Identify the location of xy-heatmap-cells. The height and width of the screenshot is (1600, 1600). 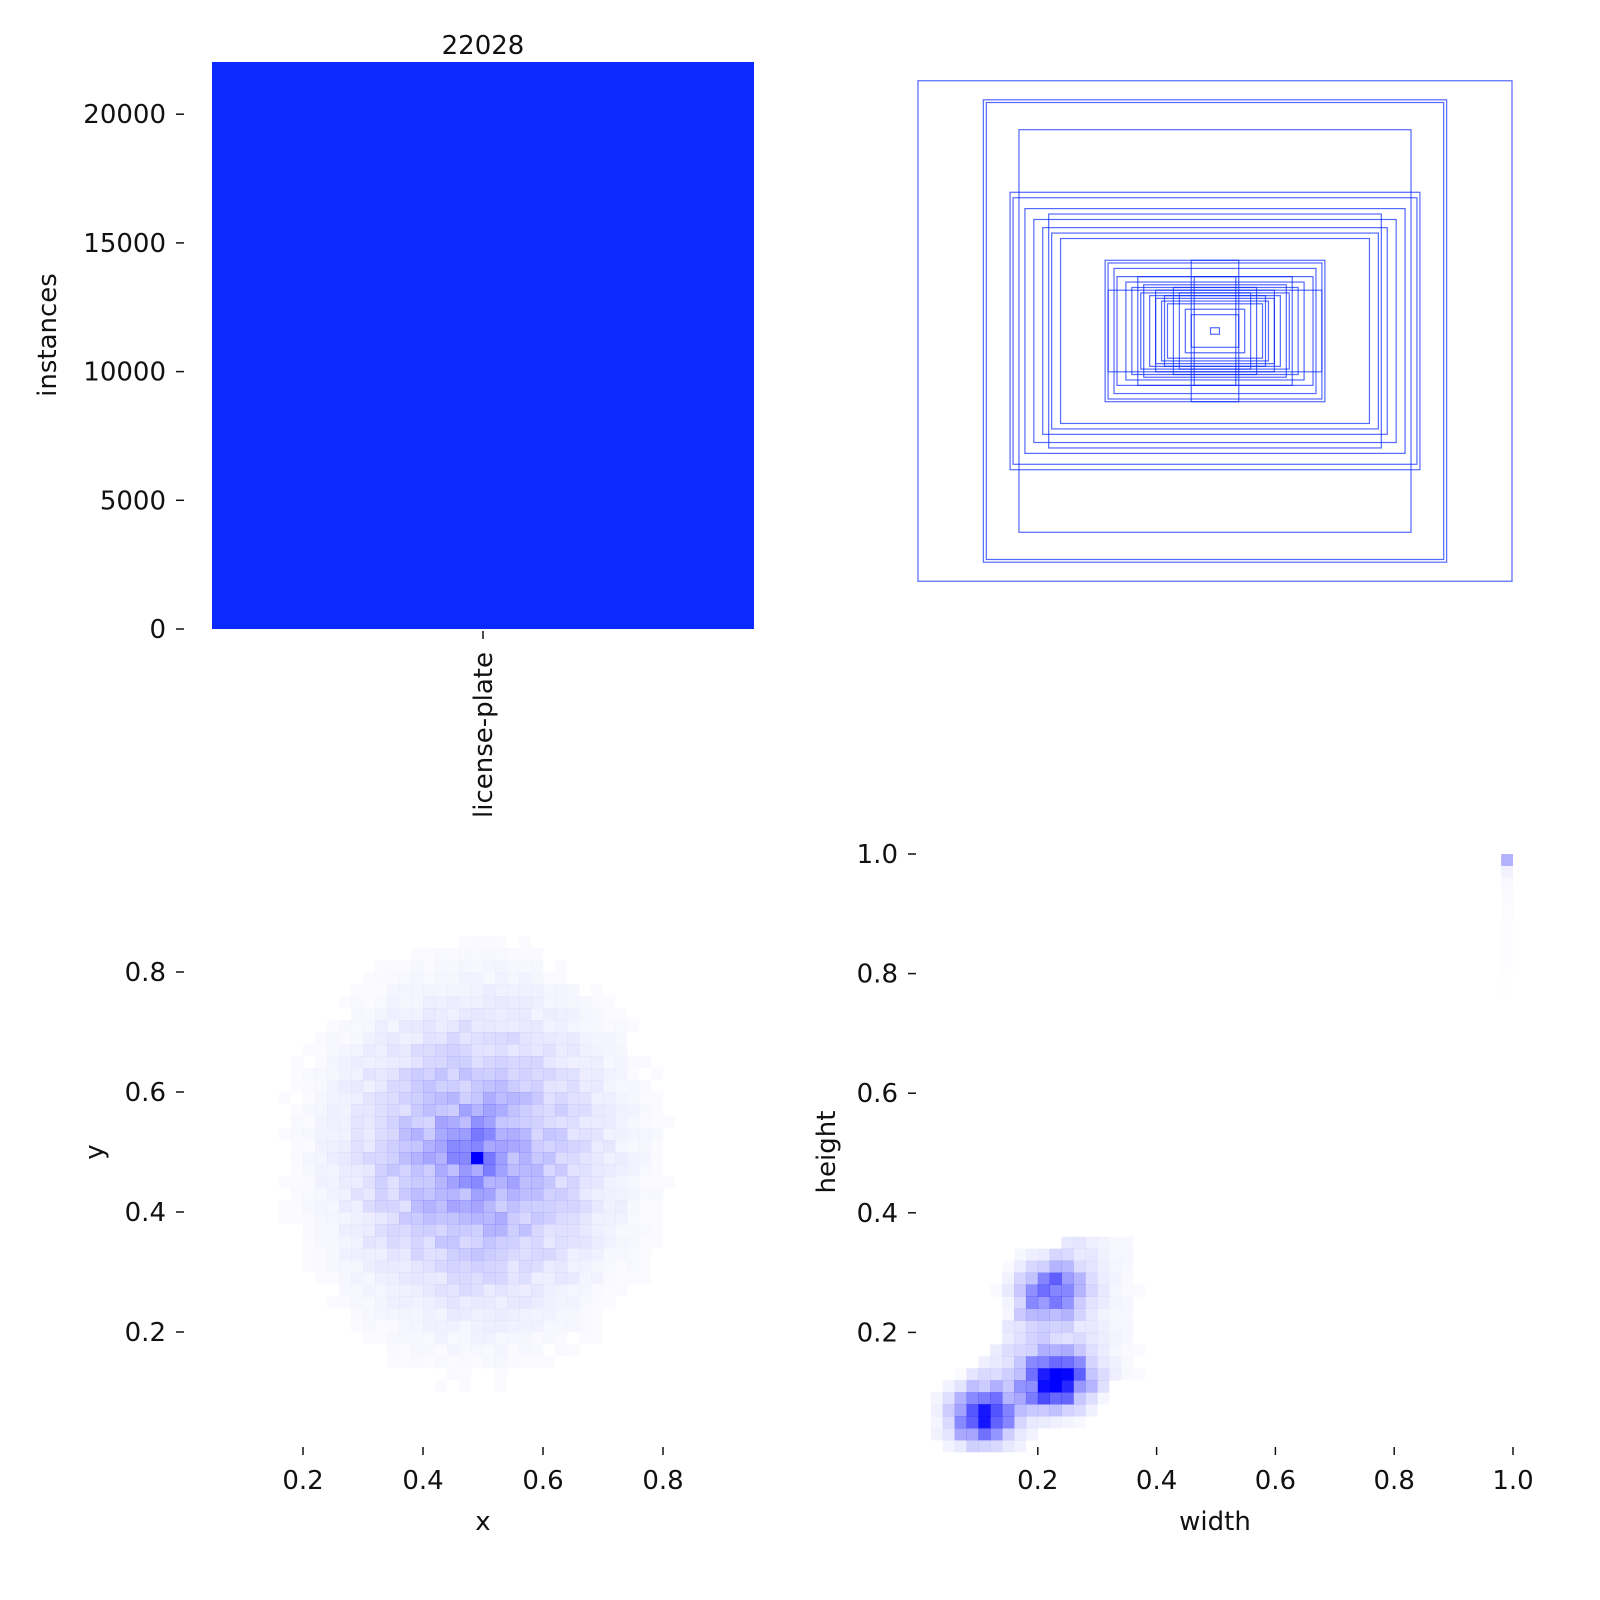
(477, 1158).